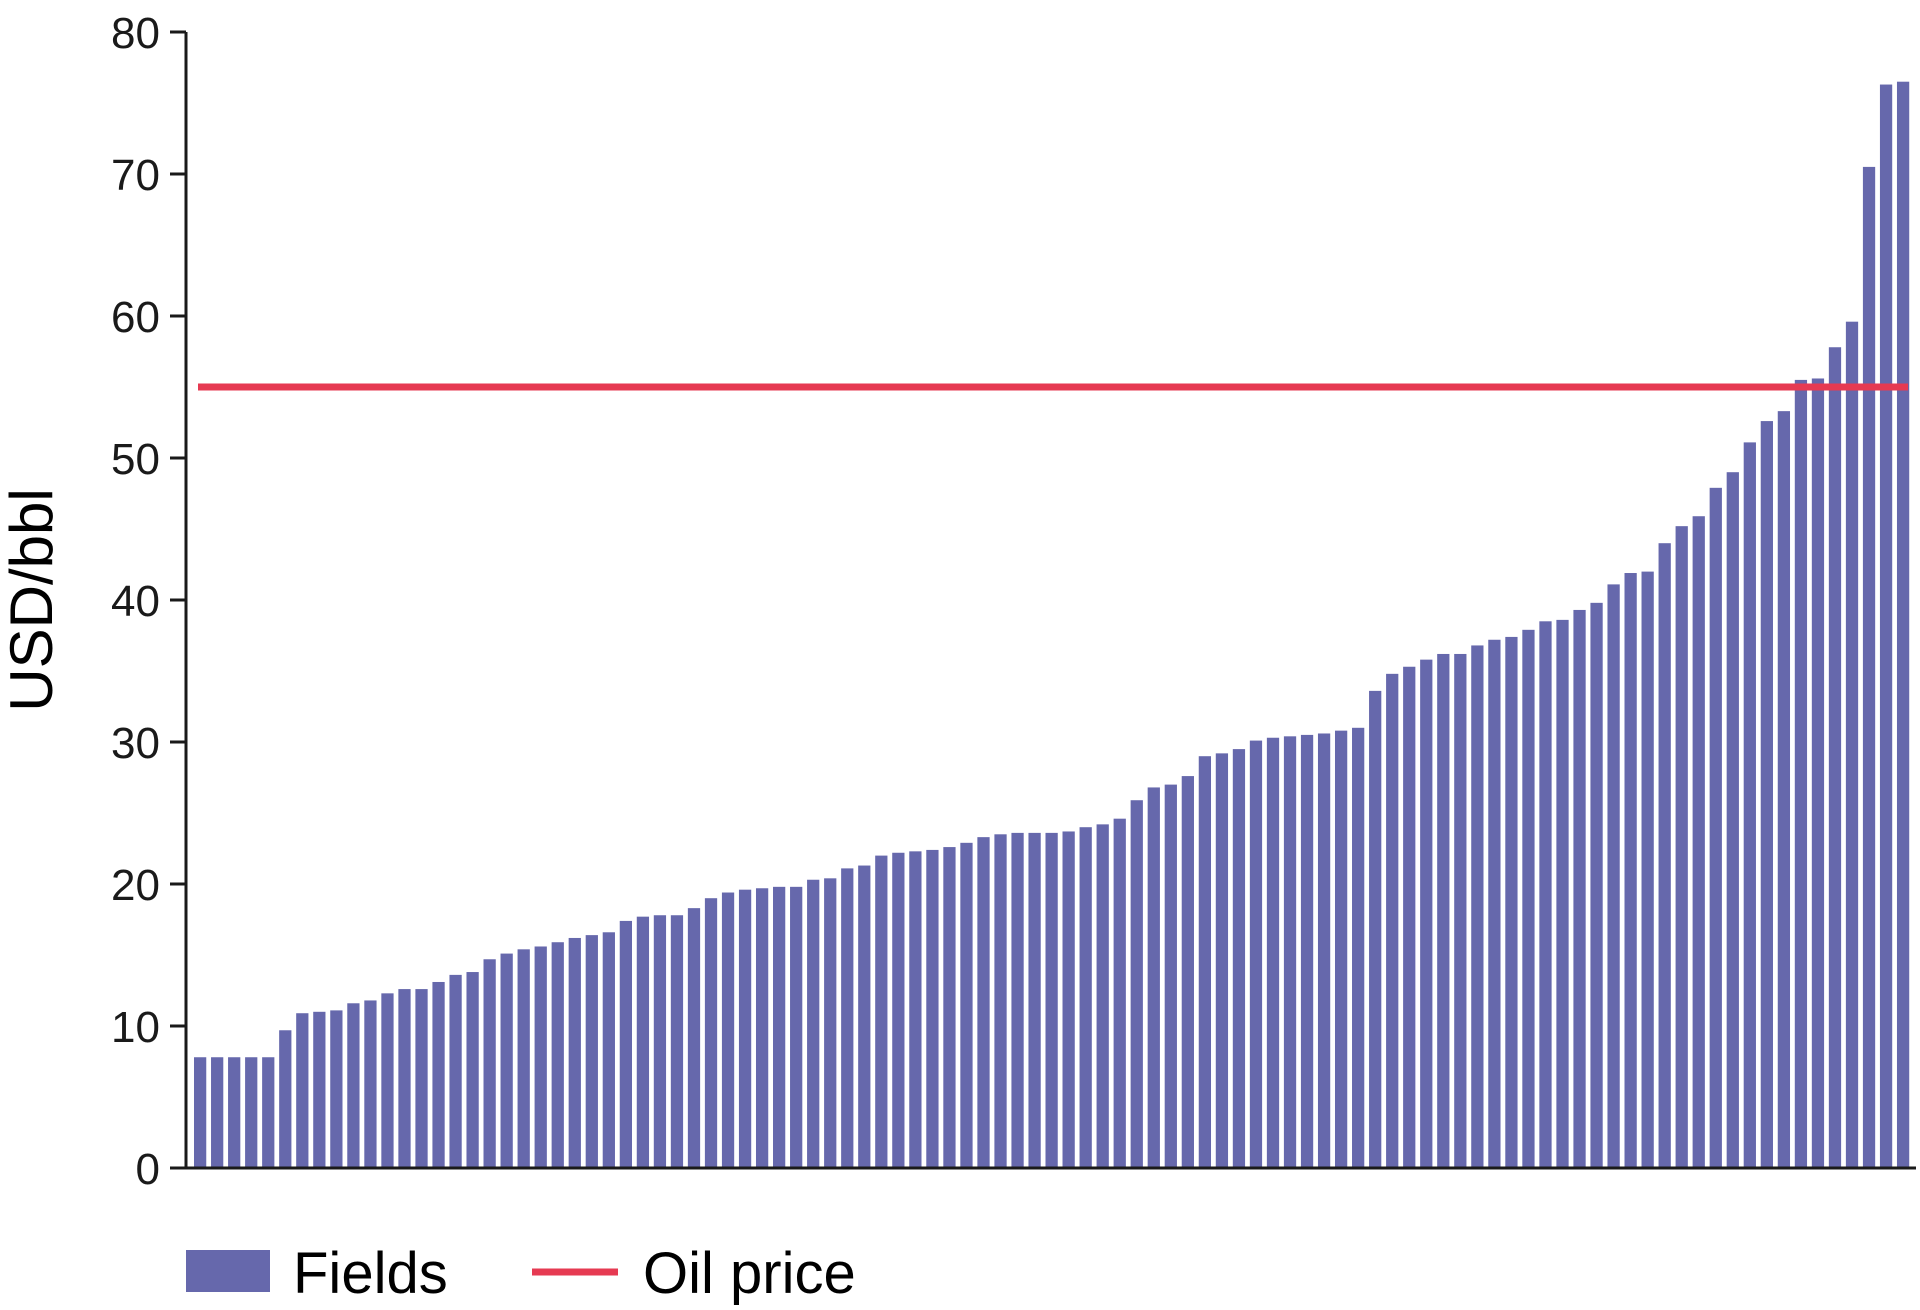  Describe the element at coordinates (370, 1273) in the screenshot. I see `legend-label-fields: Fields` at that location.